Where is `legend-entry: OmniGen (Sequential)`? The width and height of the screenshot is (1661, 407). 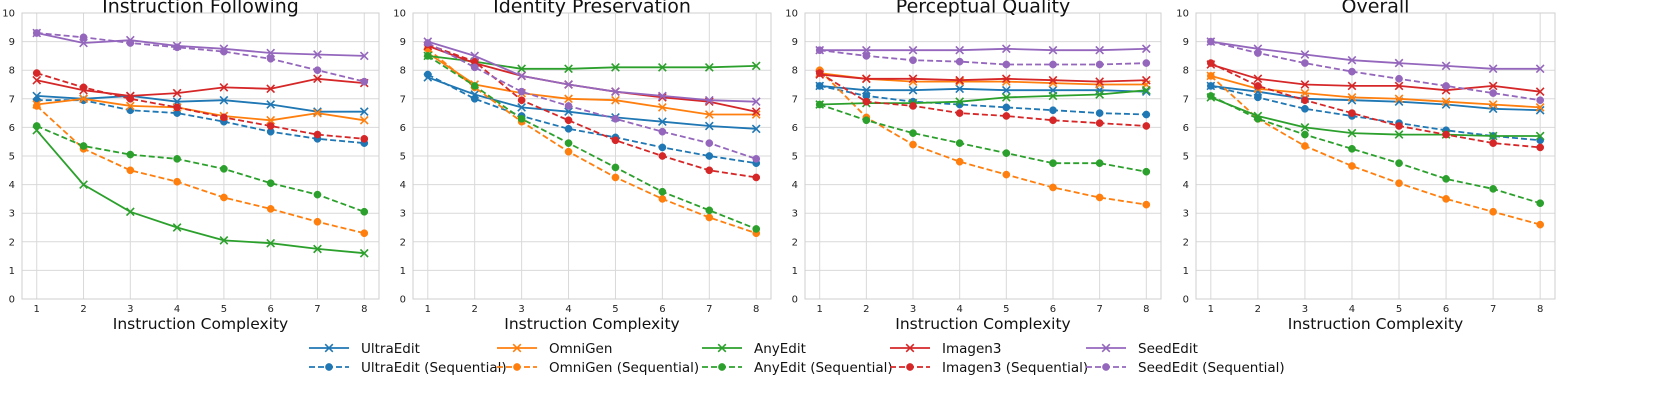 legend-entry: OmniGen (Sequential) is located at coordinates (598, 368).